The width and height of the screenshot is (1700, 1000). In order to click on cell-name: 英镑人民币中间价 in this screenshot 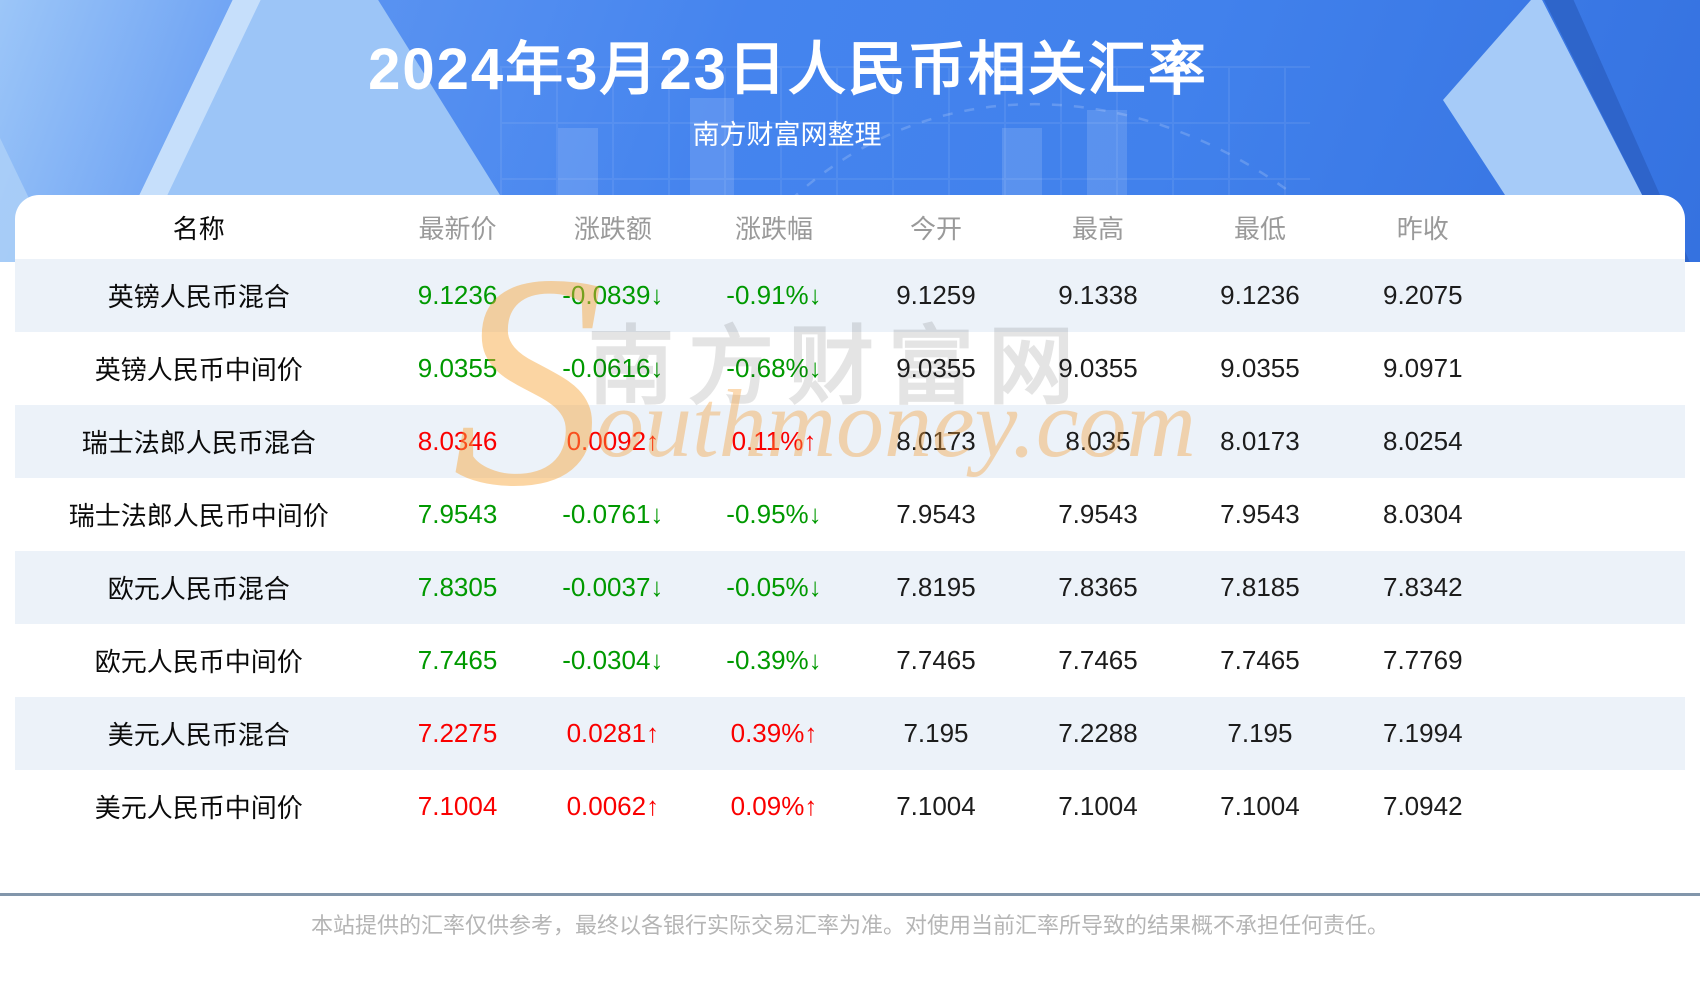, I will do `click(198, 370)`.